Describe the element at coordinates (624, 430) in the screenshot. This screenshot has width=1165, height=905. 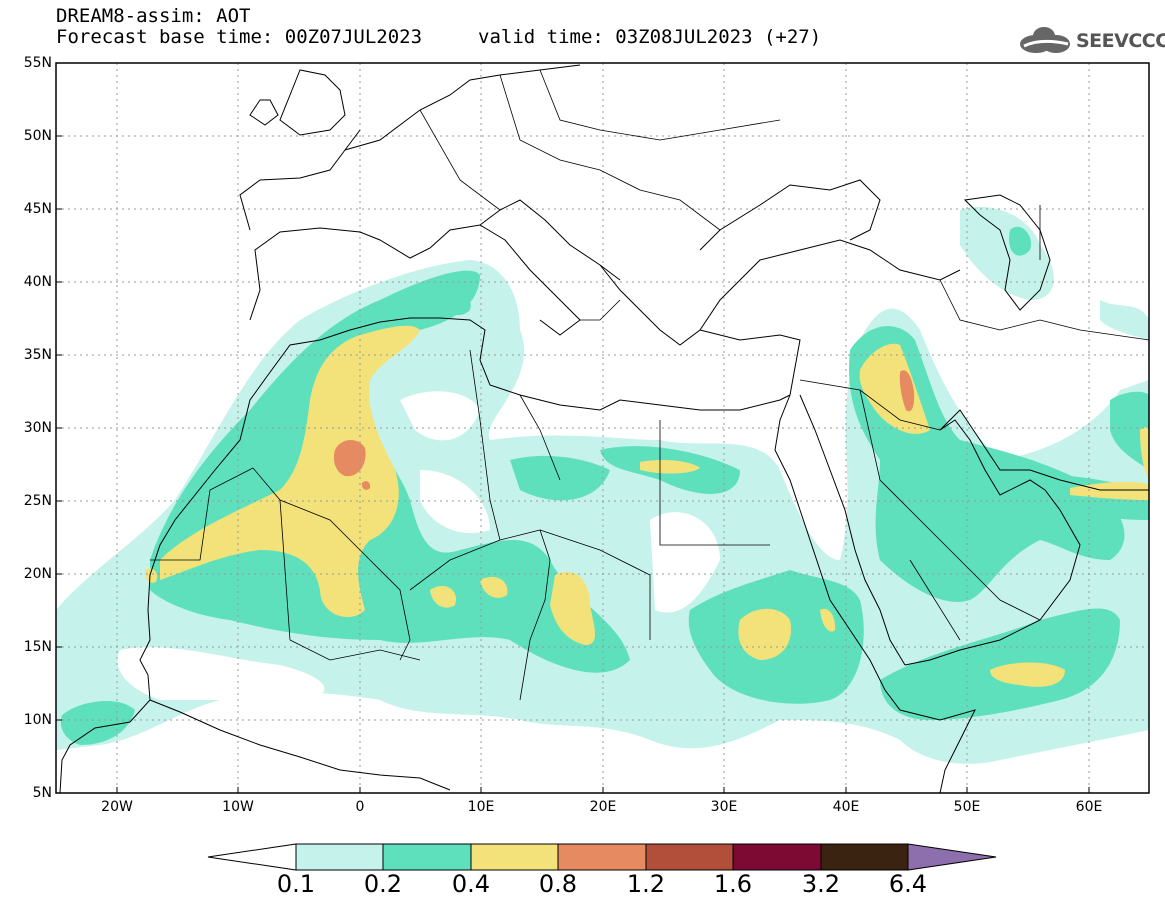
I see `aot-field-0.8` at that location.